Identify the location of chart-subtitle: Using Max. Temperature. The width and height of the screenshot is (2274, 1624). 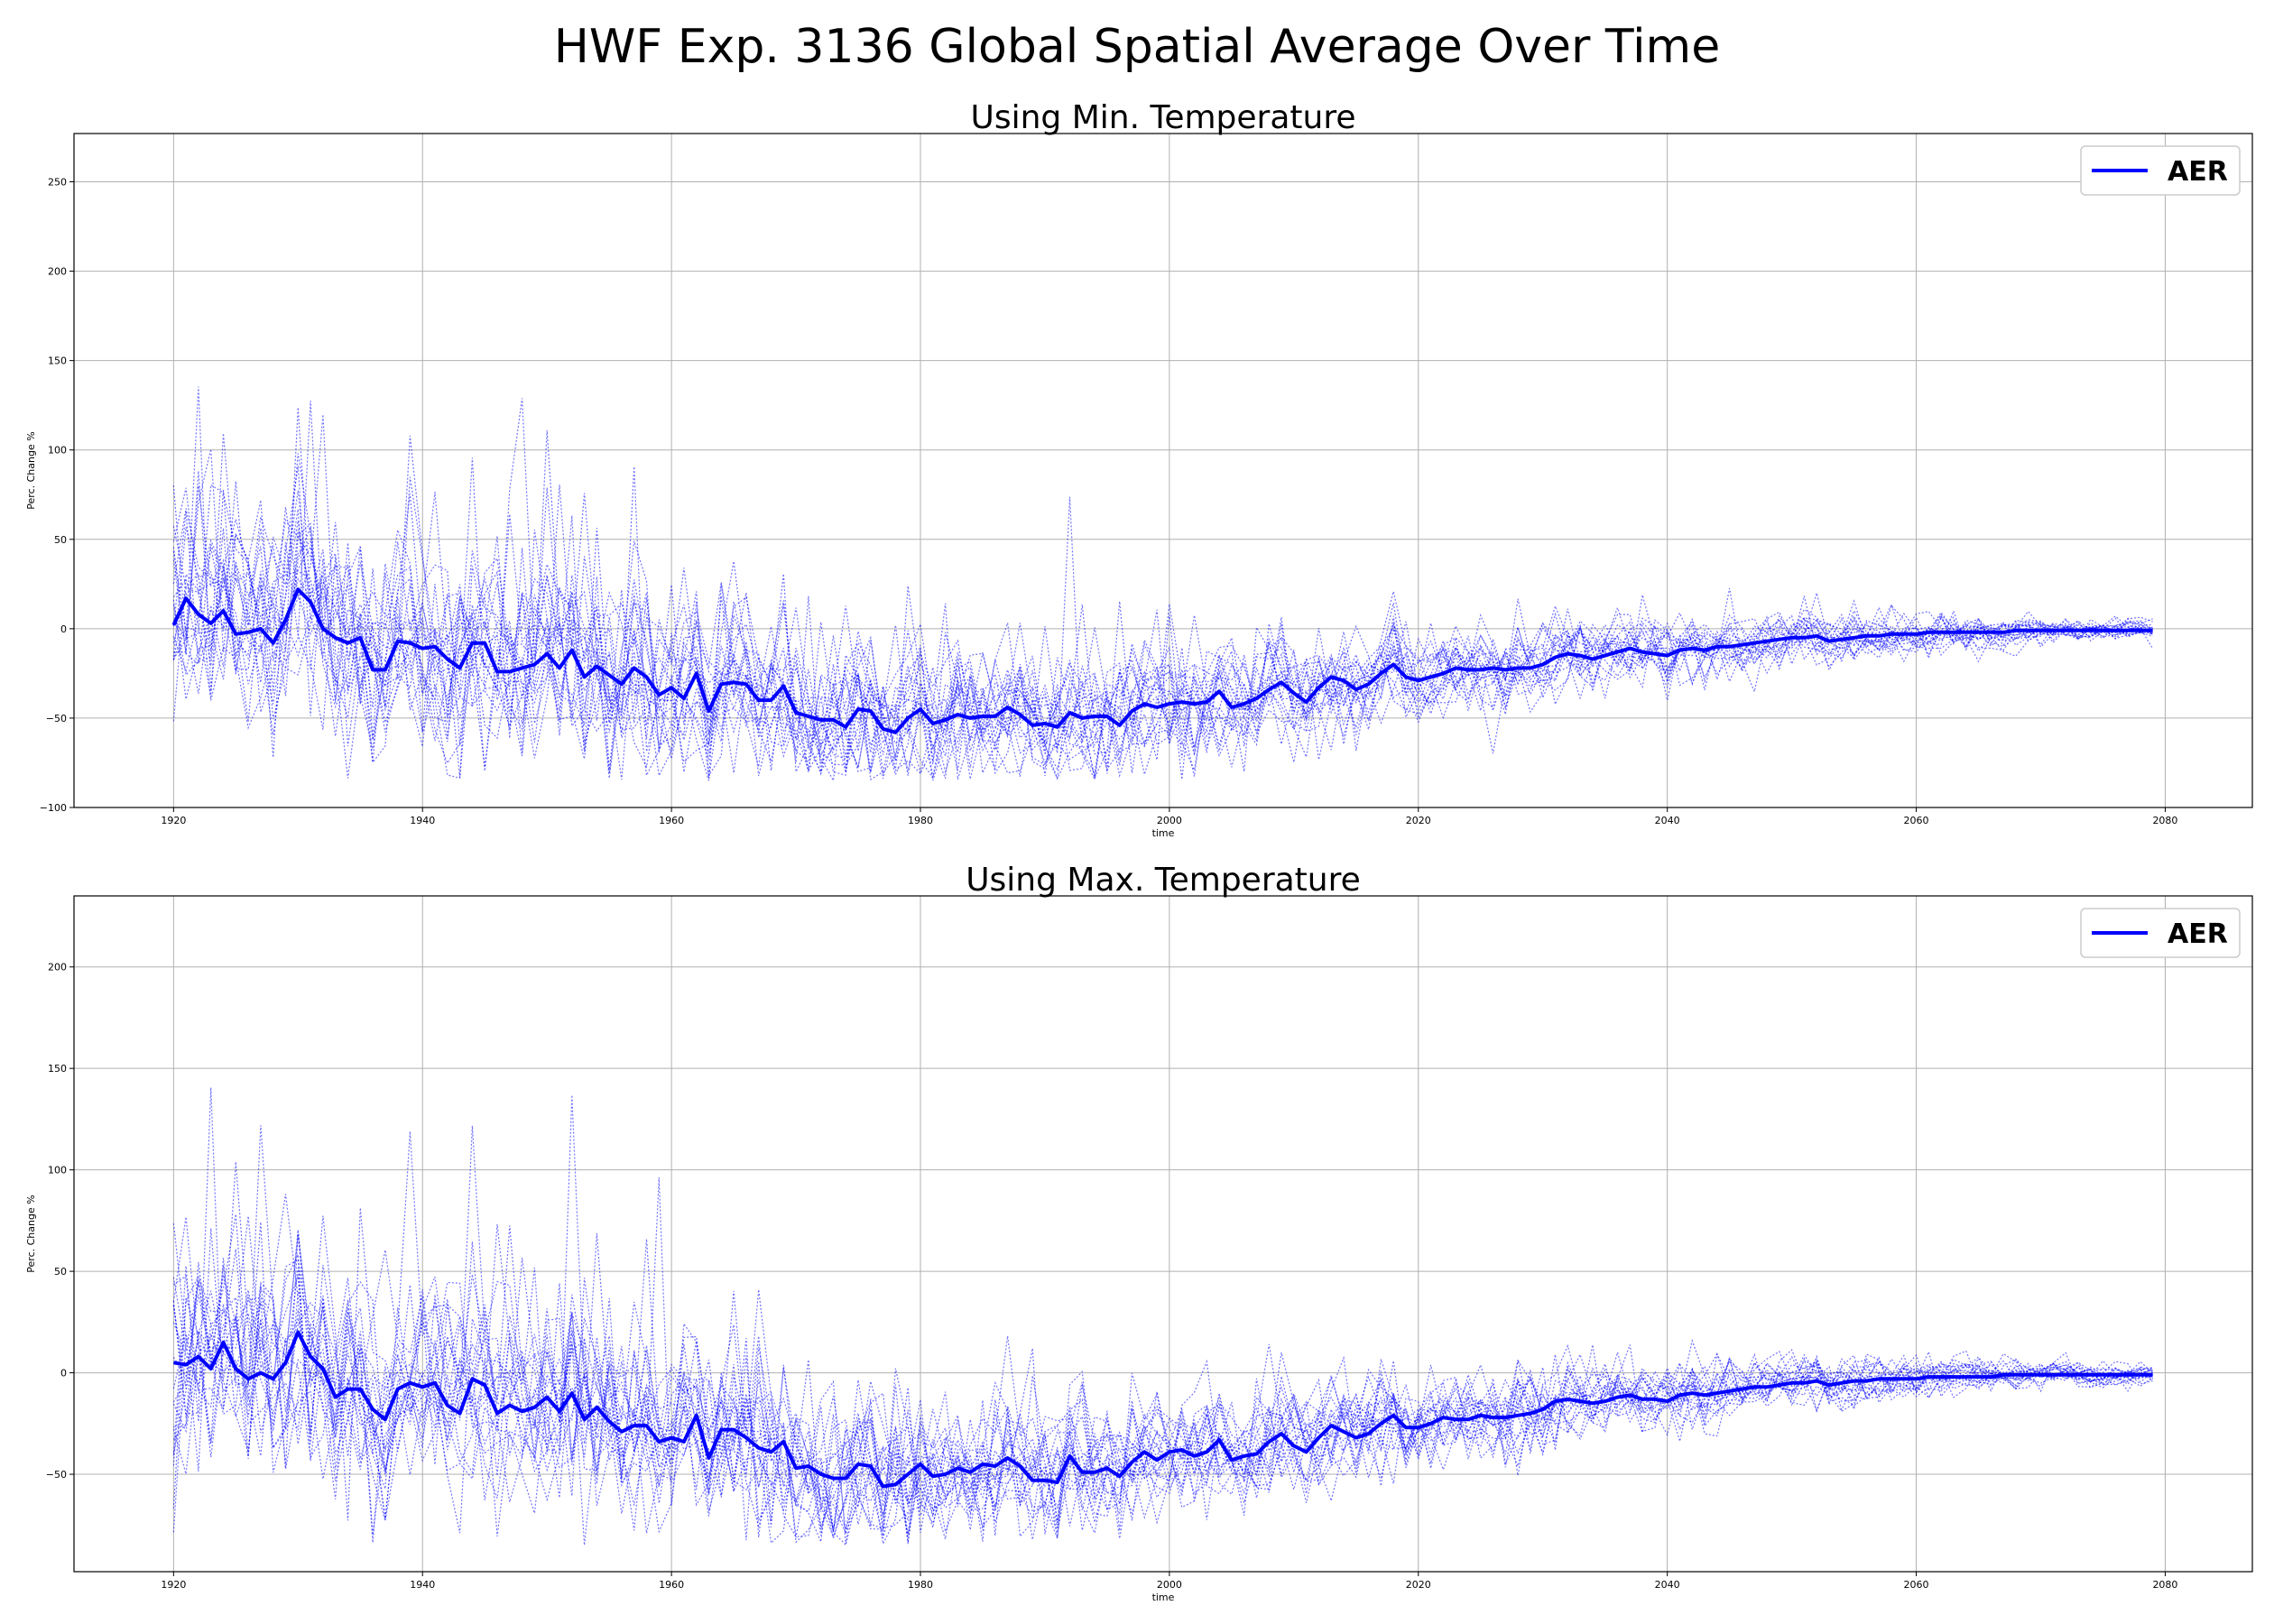
(1163, 881).